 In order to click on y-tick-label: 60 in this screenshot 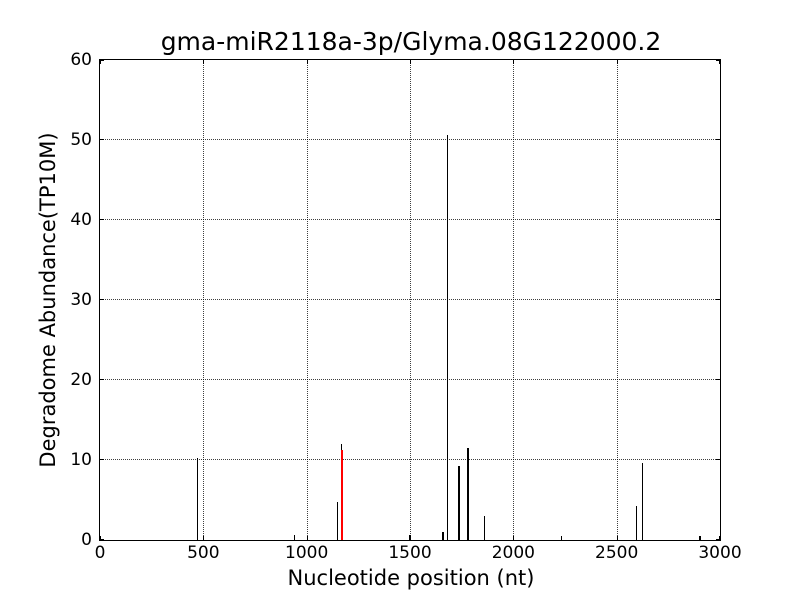, I will do `click(81, 60)`.